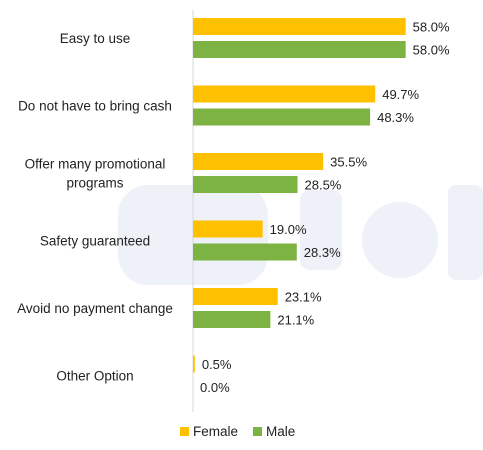 Image resolution: width=483 pixels, height=450 pixels. I want to click on data-label-female-3: 19.0%, so click(288, 229).